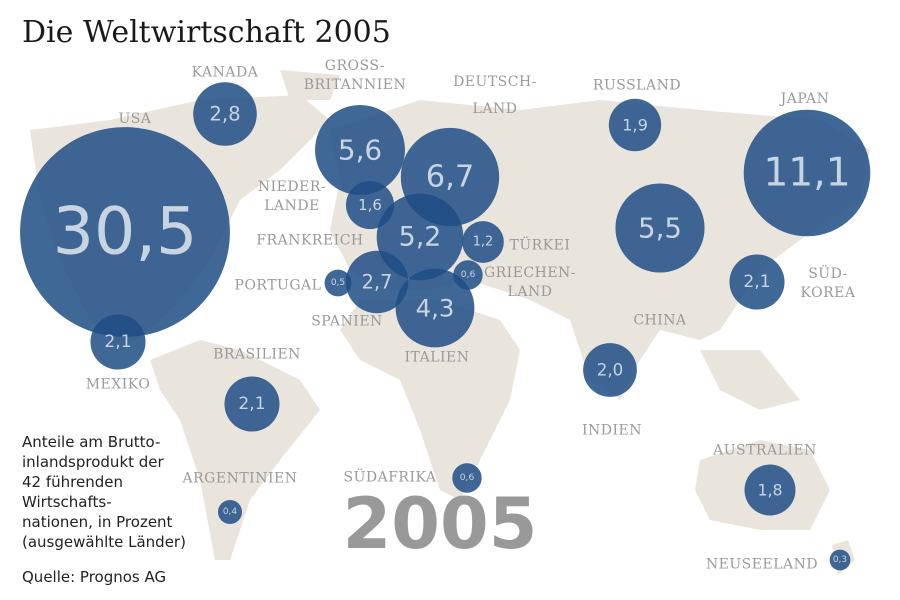  I want to click on country-label: AUSTRALIEN, so click(764, 451).